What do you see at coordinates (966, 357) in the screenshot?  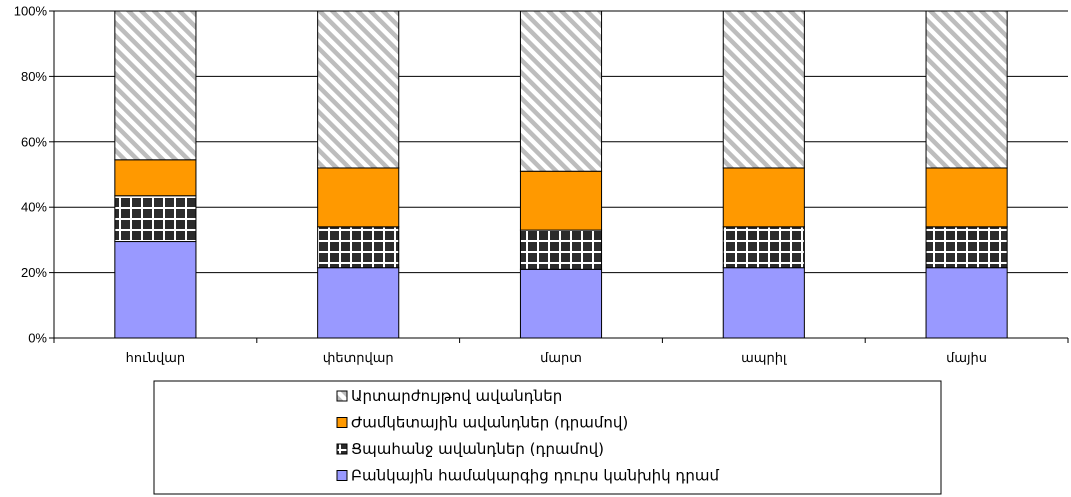 I see `x-tick-label: մայիս` at bounding box center [966, 357].